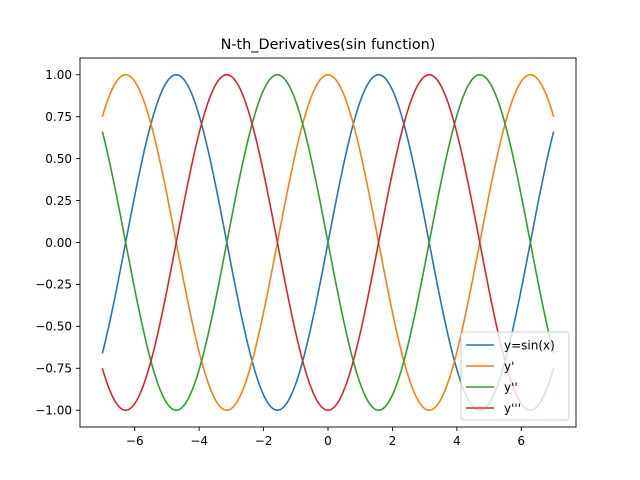 This screenshot has height=480, width=640. I want to click on y-tick-label: 0.50, so click(58, 159).